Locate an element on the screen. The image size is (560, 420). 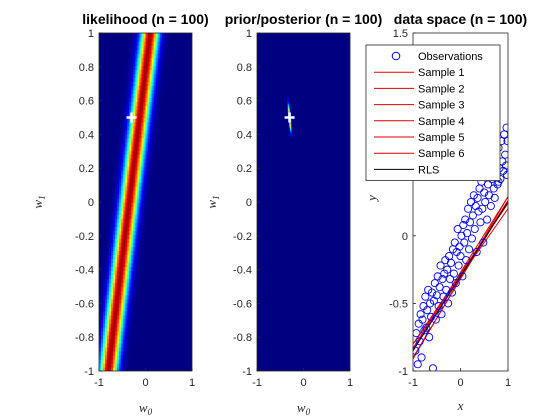
ytick-label: -0.6 is located at coordinates (84, 304).